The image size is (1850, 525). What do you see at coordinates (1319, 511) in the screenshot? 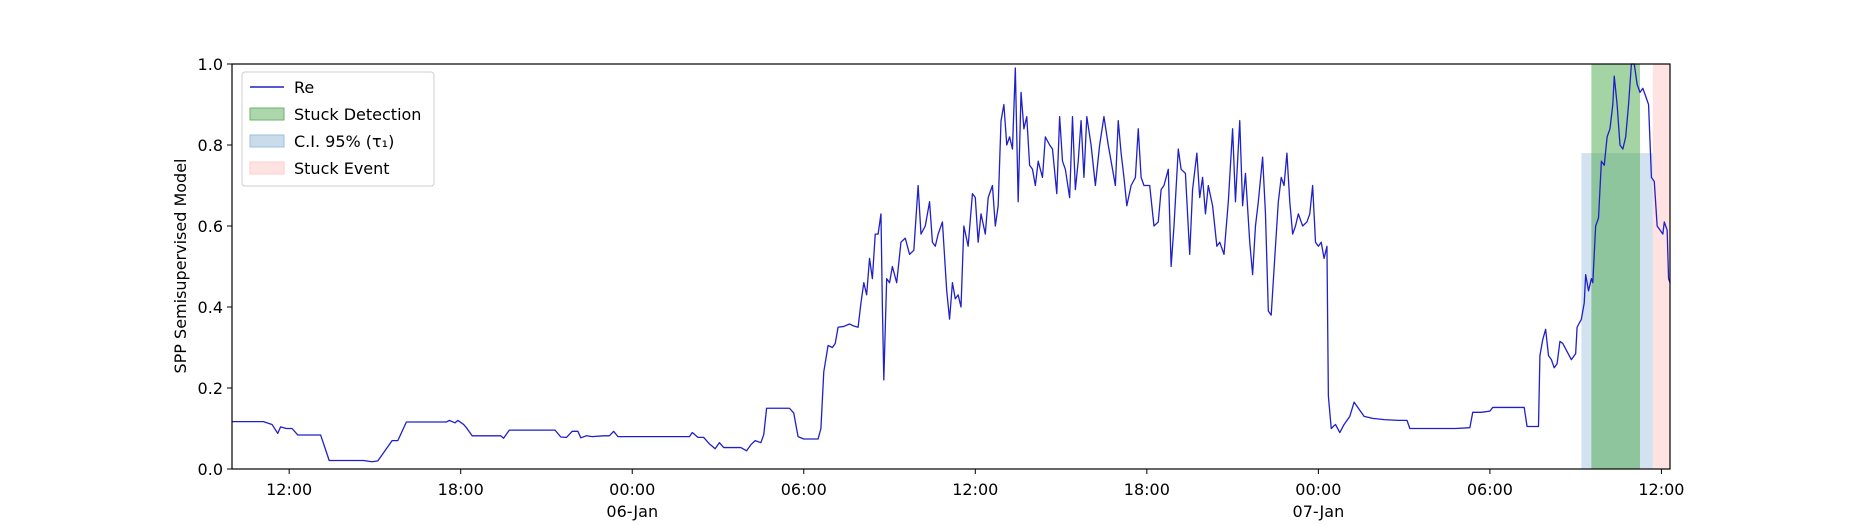
I see `x-tick-date-label: 07-Jan` at bounding box center [1319, 511].